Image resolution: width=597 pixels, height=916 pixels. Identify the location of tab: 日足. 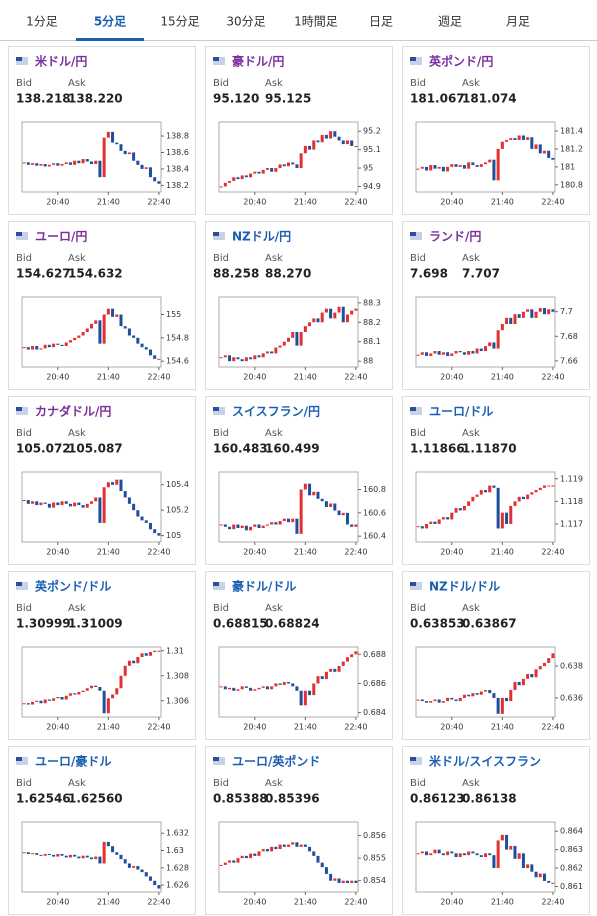
(381, 22).